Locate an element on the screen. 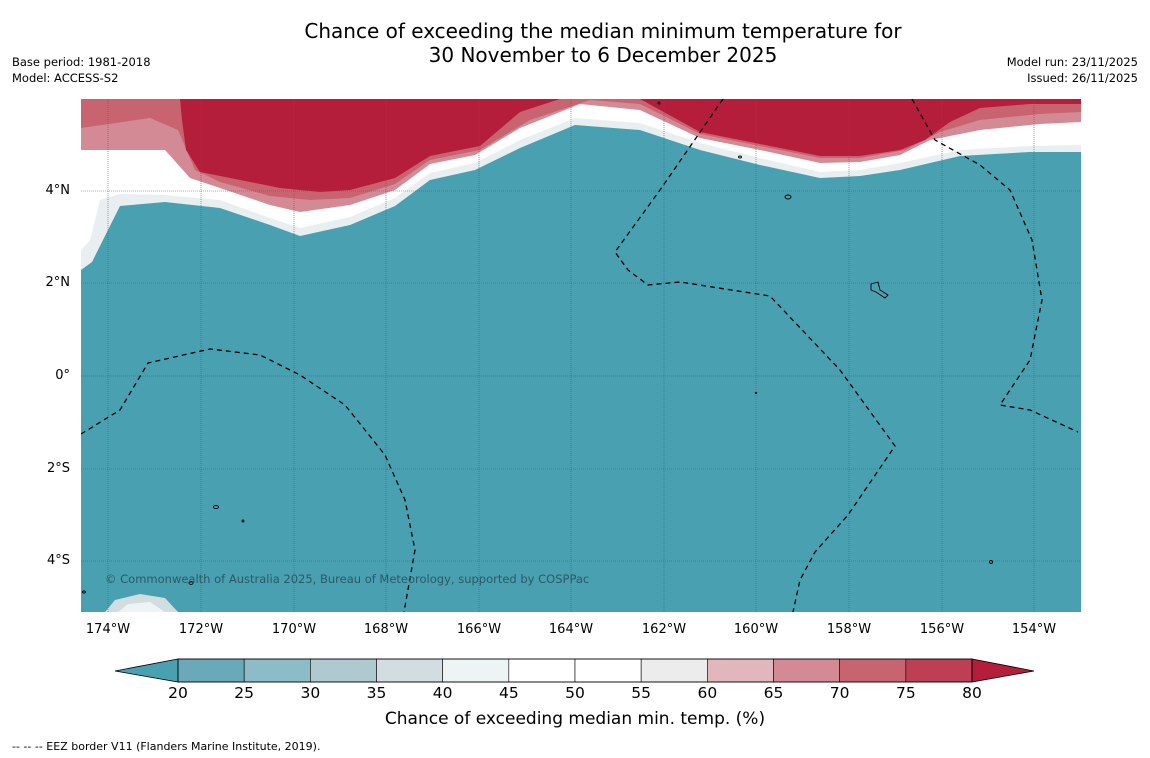  longitude-tick-label: 160°W is located at coordinates (756, 629).